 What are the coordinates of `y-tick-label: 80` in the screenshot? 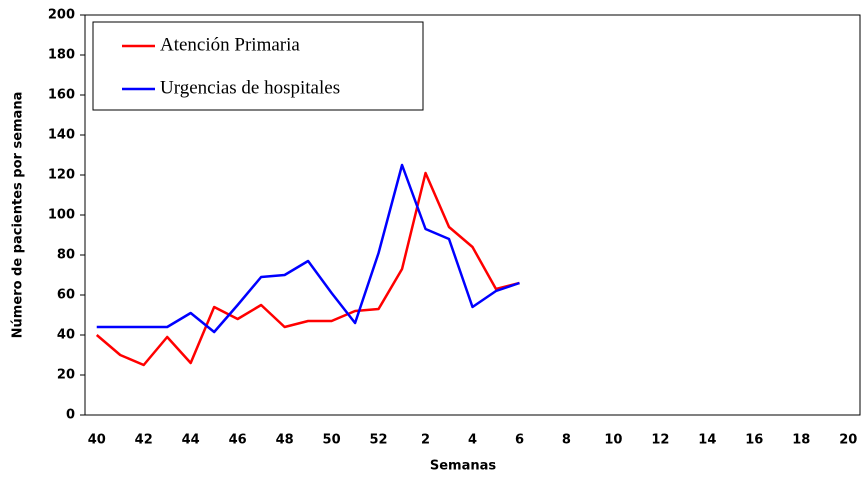 It's located at (66, 255).